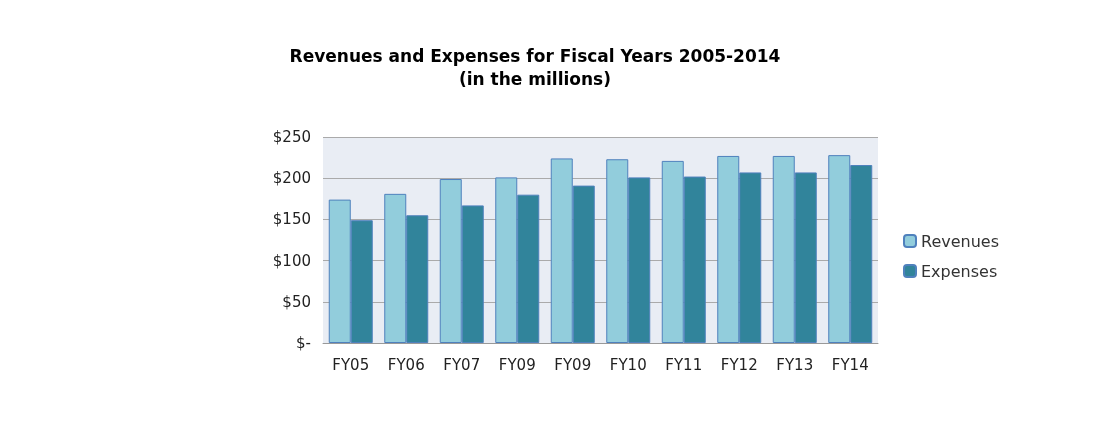  Describe the element at coordinates (291, 260) in the screenshot. I see `y-tick-label: $100` at that location.